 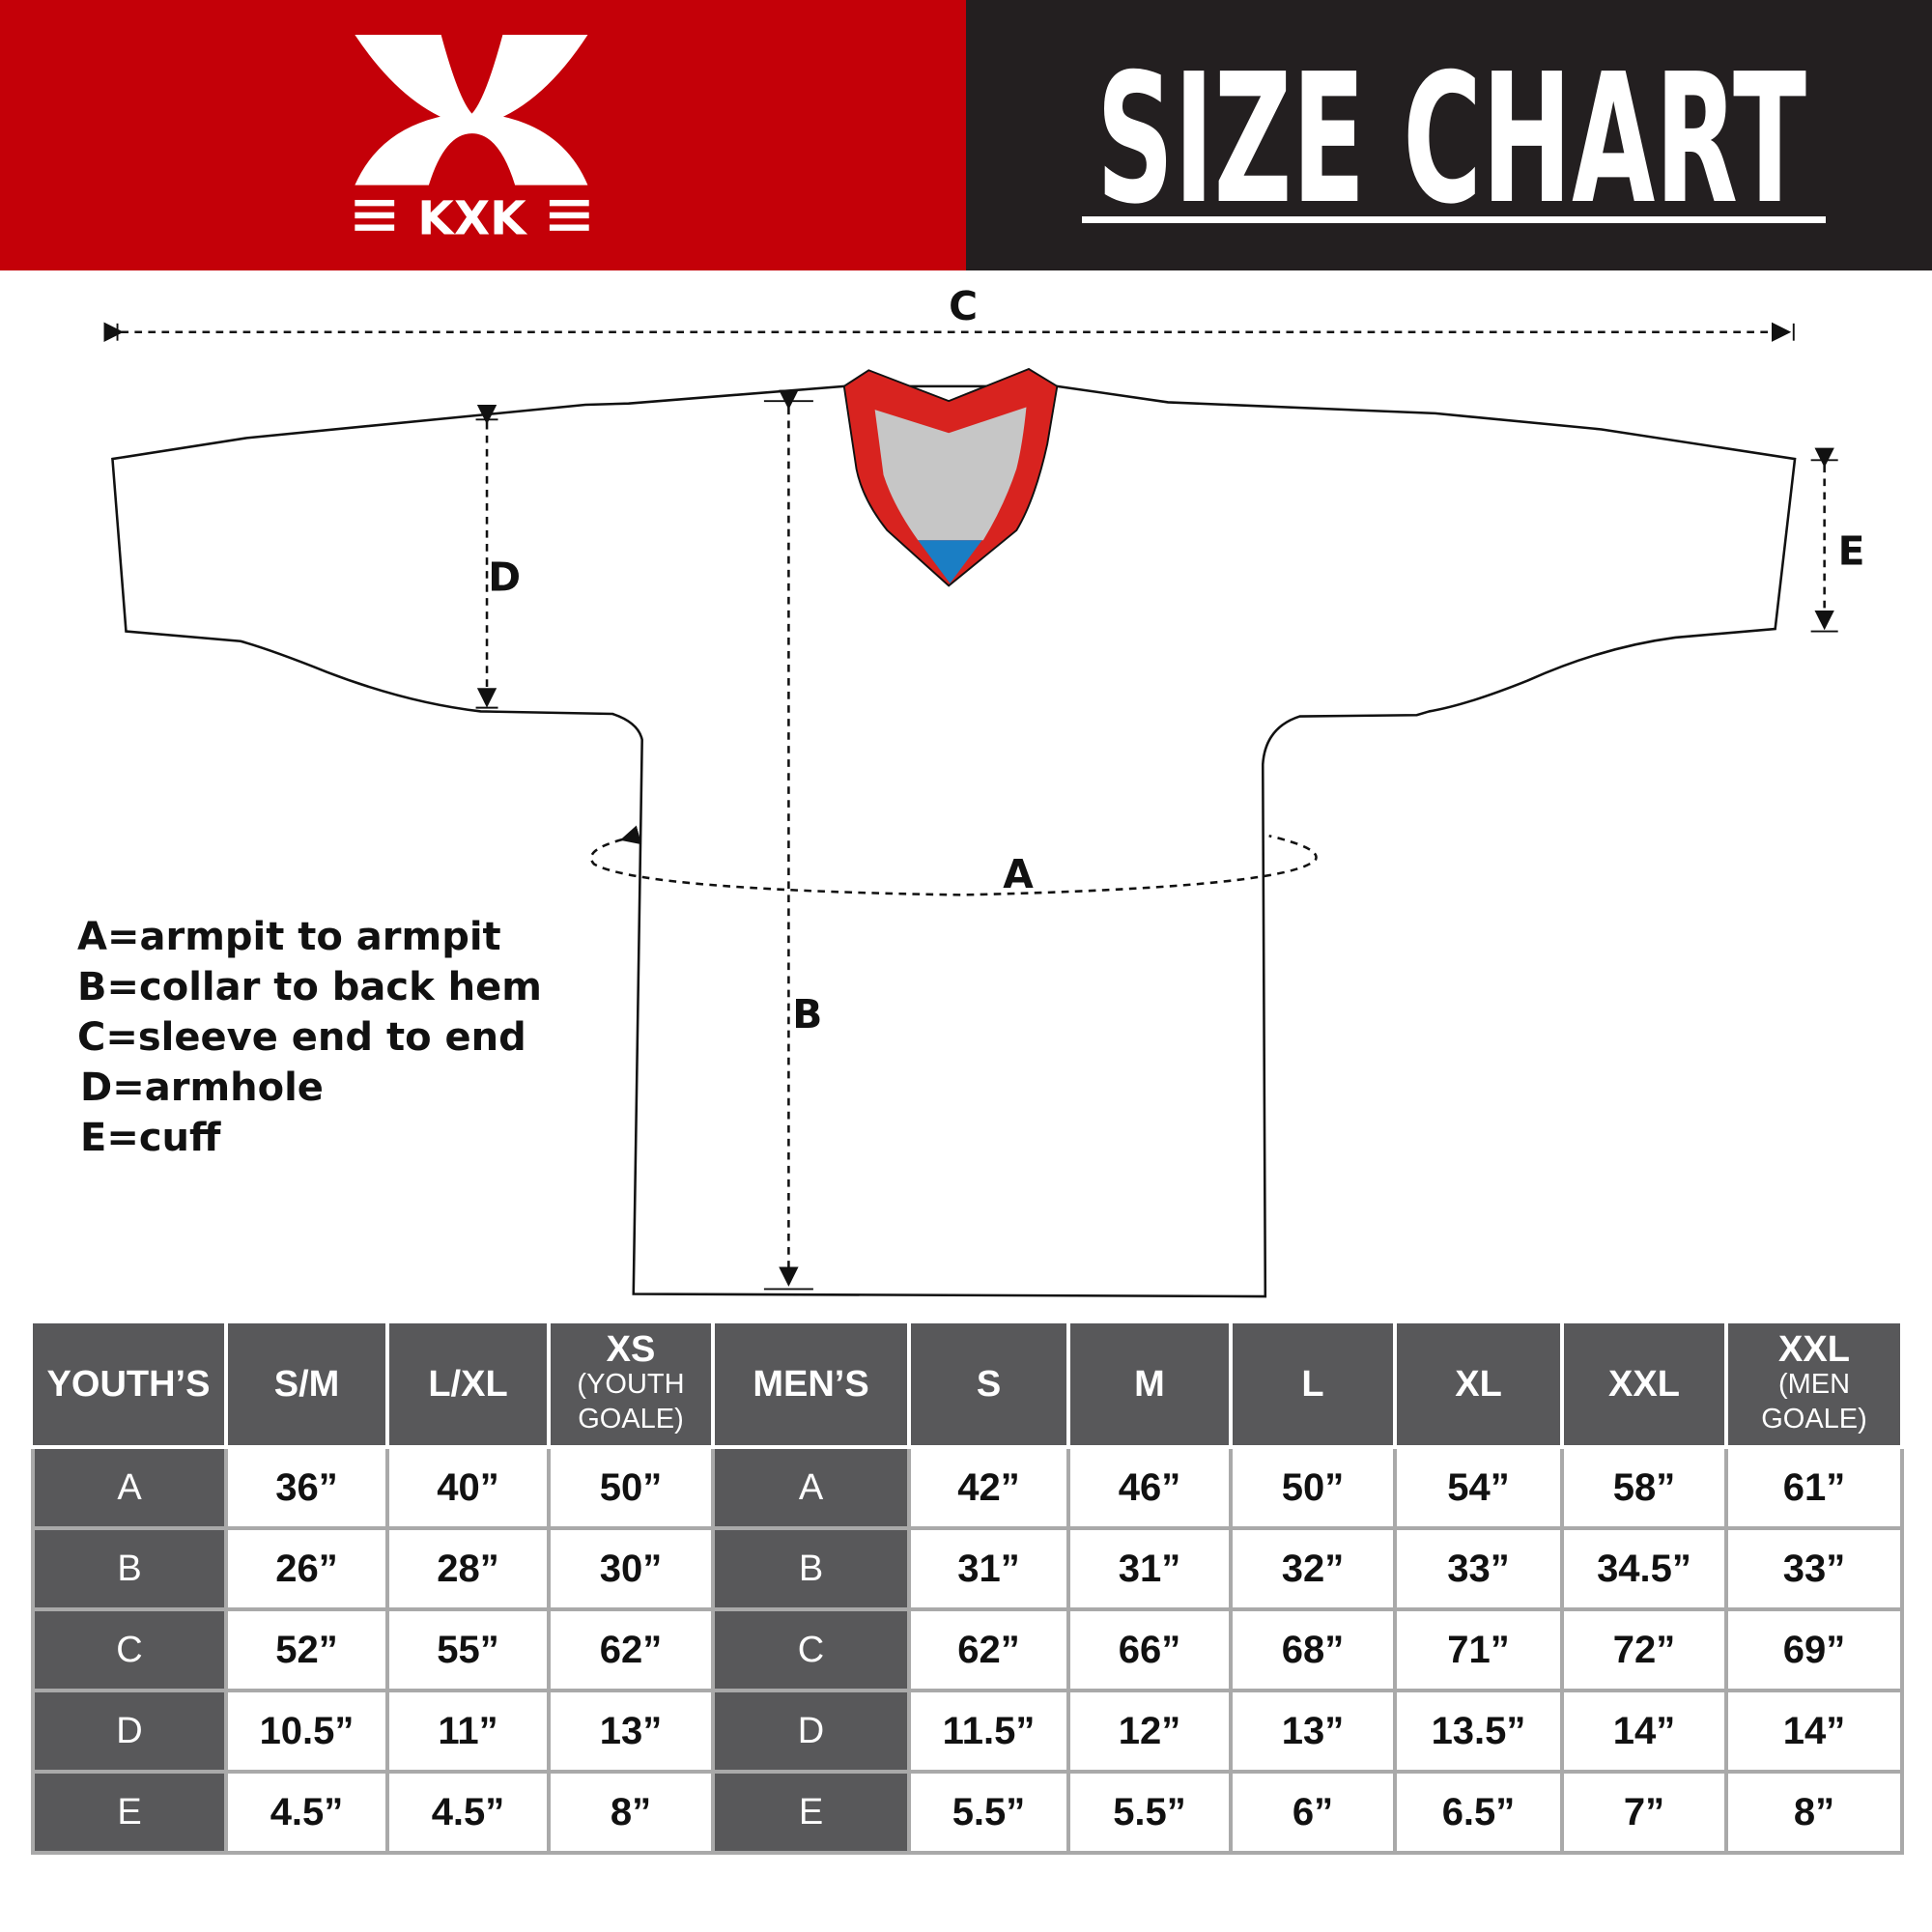 I want to click on men-value: 42”, so click(x=988, y=1487).